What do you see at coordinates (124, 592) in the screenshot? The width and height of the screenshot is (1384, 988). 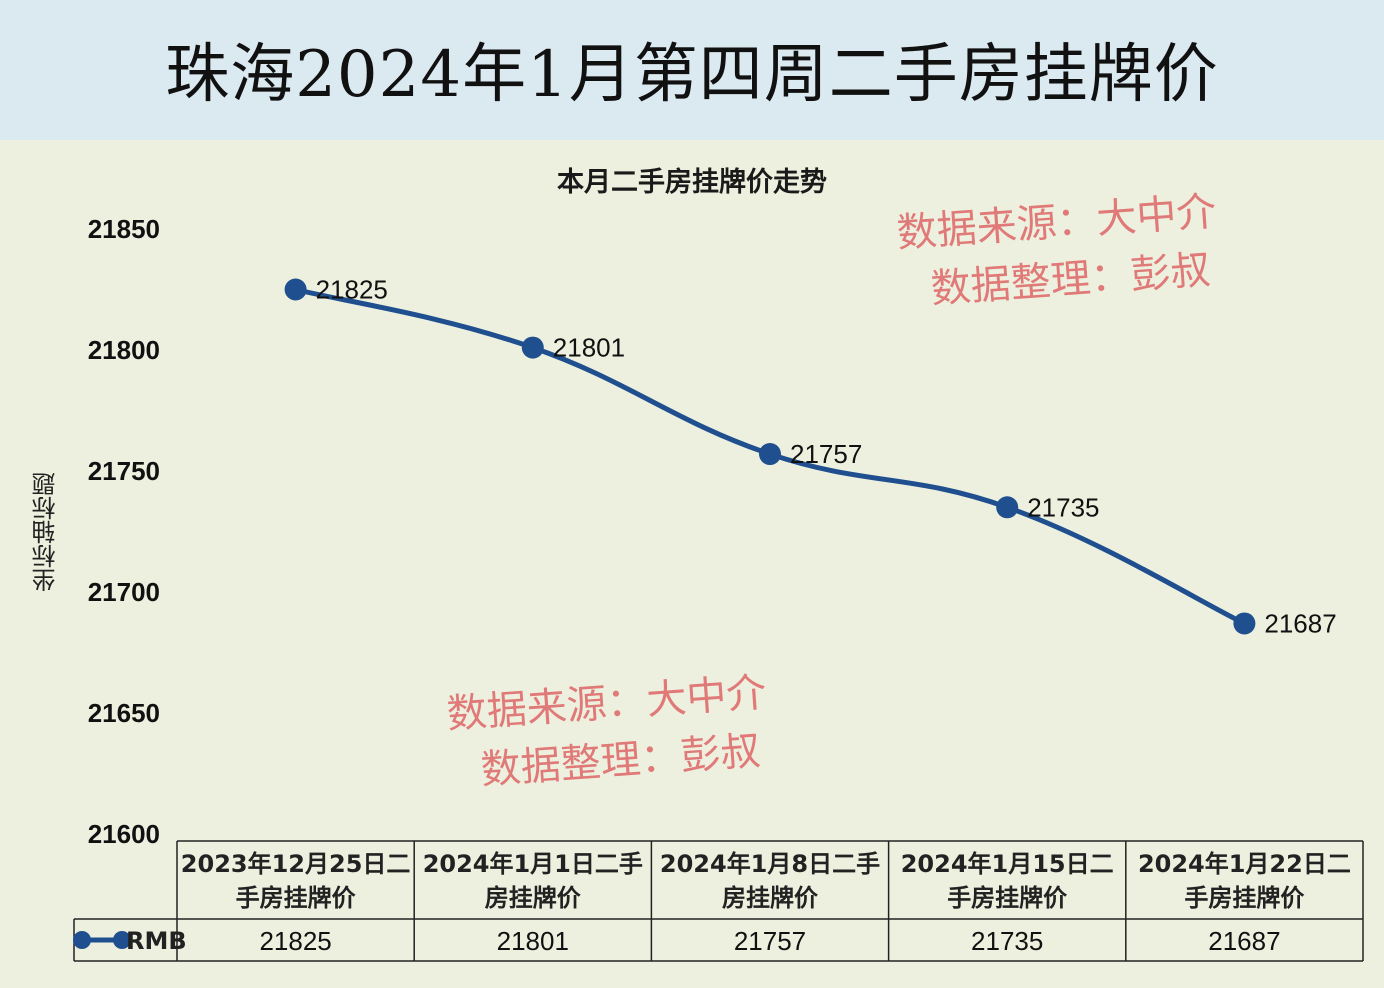 I see `y-tick-label: 21700` at bounding box center [124, 592].